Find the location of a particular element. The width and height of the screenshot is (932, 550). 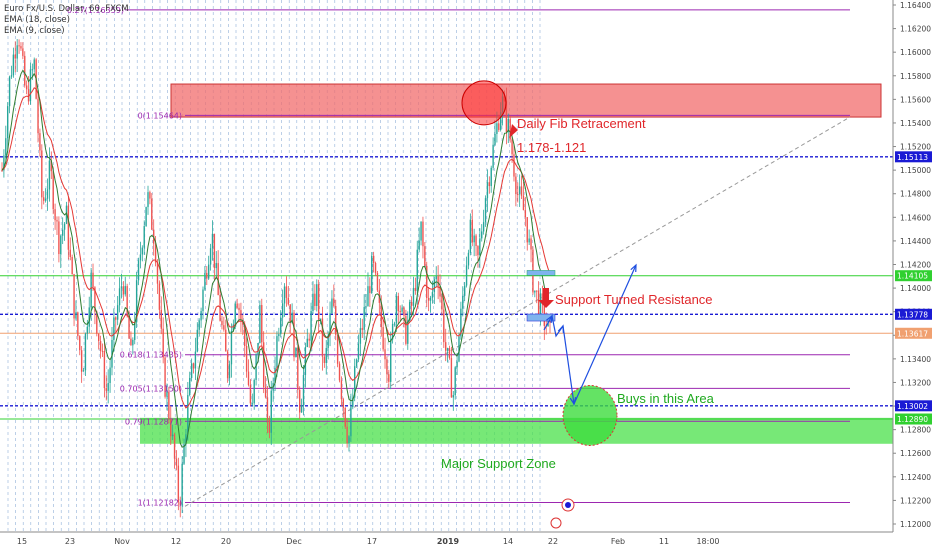

y-tick-label: 1.14000 is located at coordinates (915, 288).